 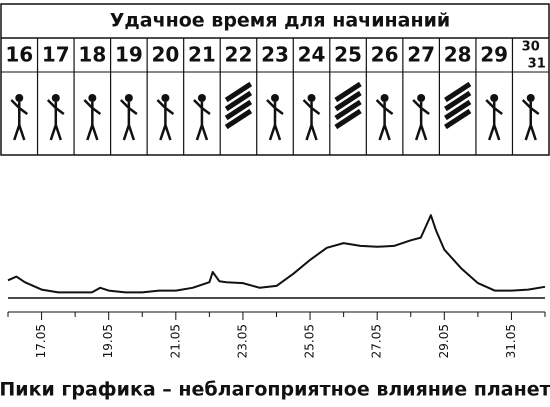 I want to click on x-tick-label: 23.05, so click(x=242, y=341).